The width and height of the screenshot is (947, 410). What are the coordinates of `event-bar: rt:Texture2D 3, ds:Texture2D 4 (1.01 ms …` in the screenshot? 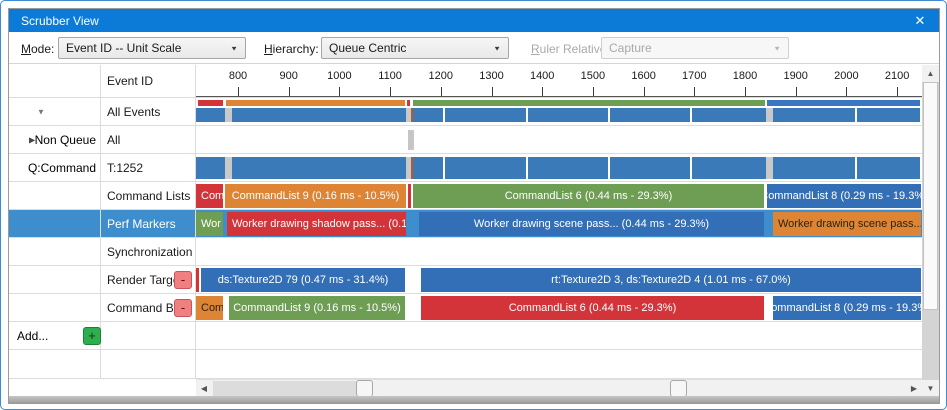 It's located at (671, 280).